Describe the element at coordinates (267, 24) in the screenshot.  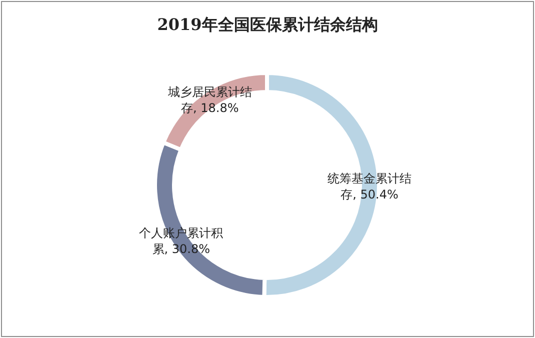
I see `chart-title: 2019年全国医保累计结余结构` at that location.